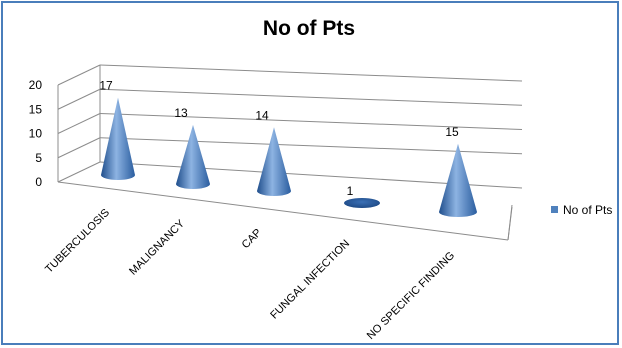 This screenshot has width=622, height=348. Describe the element at coordinates (36, 85) in the screenshot. I see `y-tick-label: 20` at that location.